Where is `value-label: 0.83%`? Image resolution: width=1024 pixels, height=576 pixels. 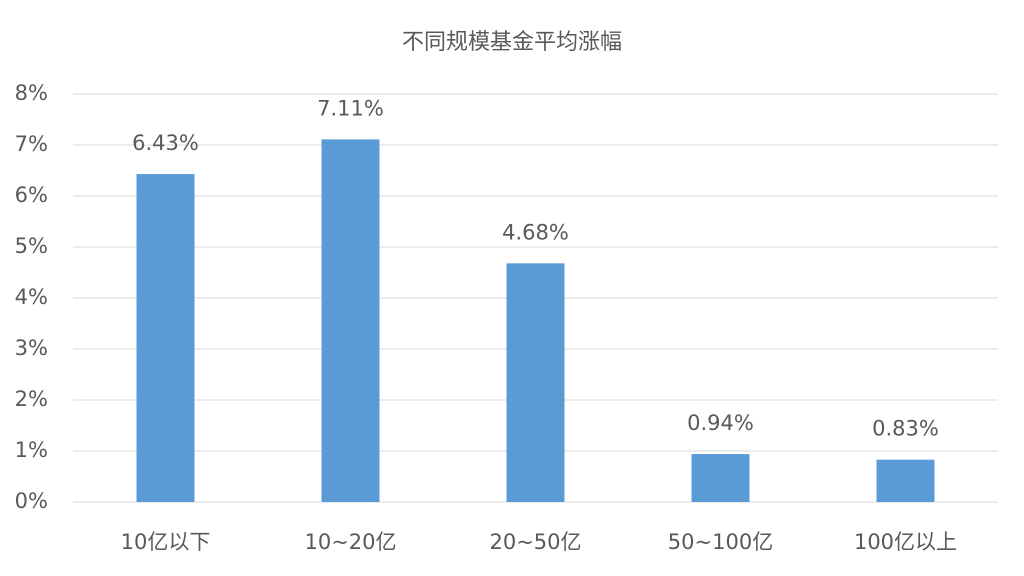 value-label: 0.83% is located at coordinates (905, 429).